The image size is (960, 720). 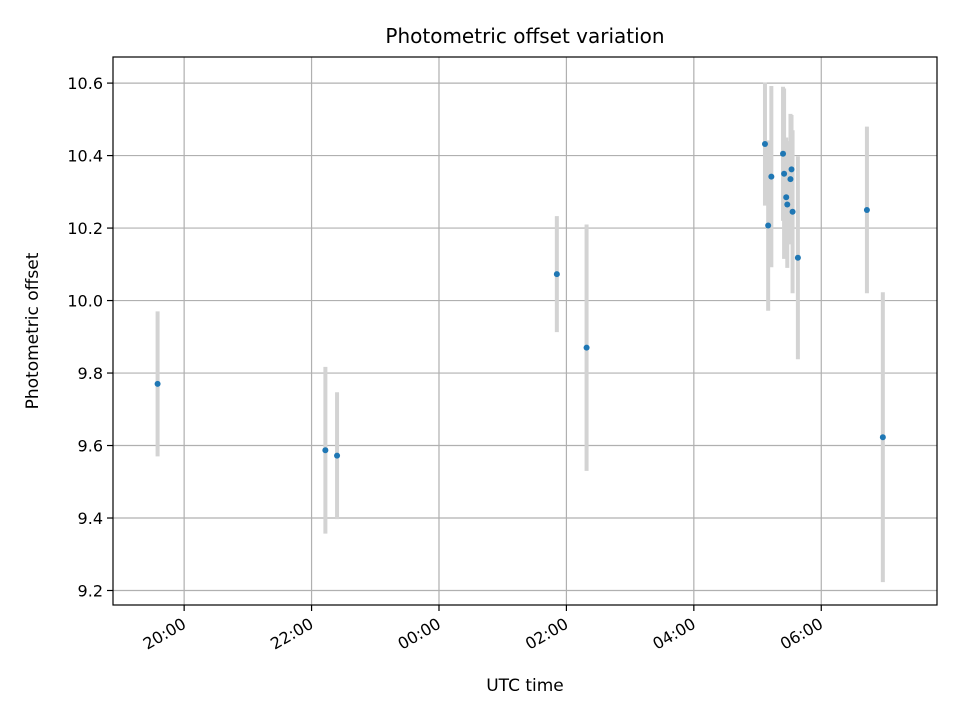 I want to click on y-tick-label: 10.0, so click(x=85, y=301).